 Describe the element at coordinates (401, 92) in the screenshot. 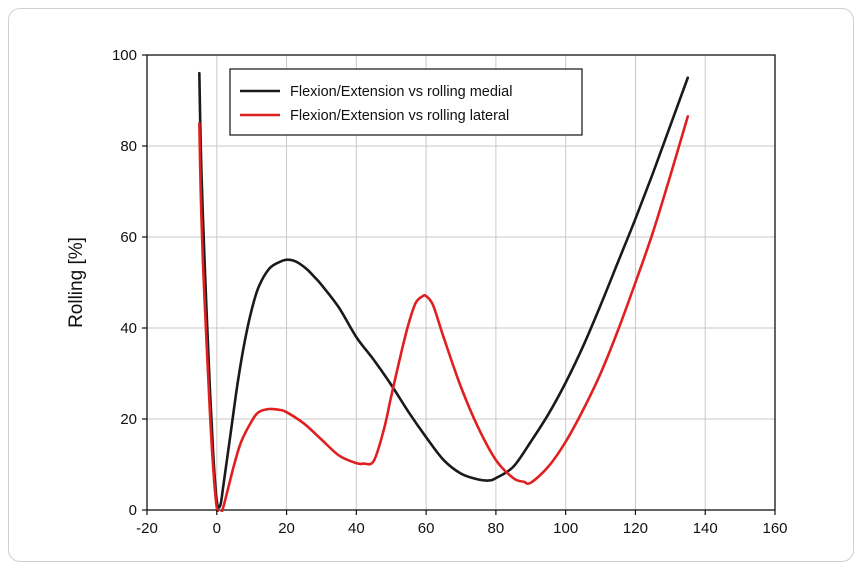

I see `legend-label: Flexion/Extension vs rolling medial` at that location.